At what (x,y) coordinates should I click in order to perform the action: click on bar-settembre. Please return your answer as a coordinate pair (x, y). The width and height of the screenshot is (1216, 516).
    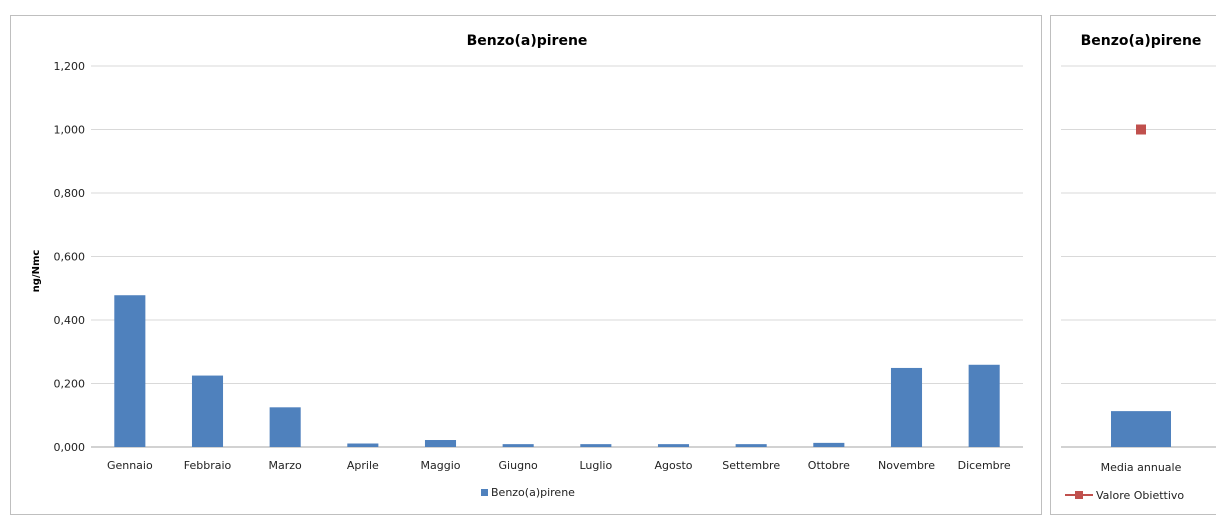
    Looking at the image, I should click on (751, 445).